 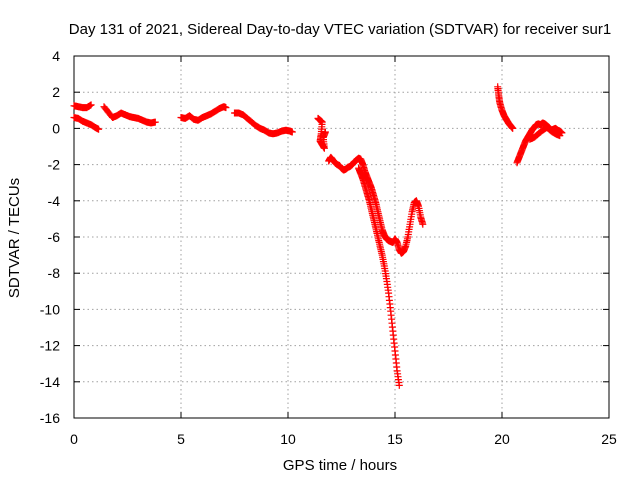 What do you see at coordinates (14, 238) in the screenshot?
I see `y-axis-label: SDTVAR / TECUs` at bounding box center [14, 238].